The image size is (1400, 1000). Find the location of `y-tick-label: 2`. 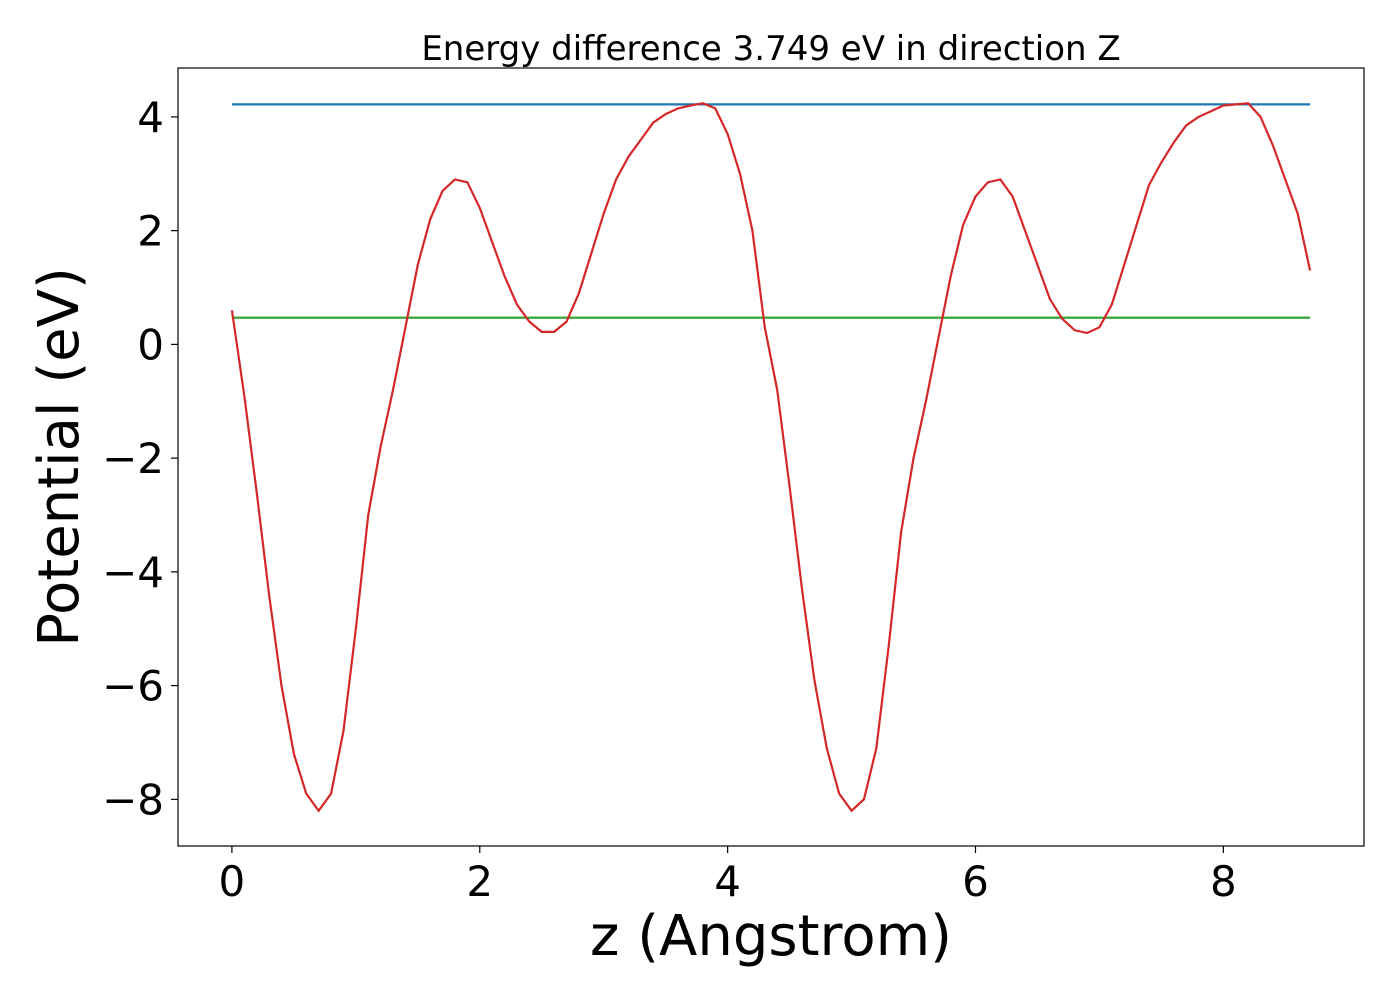

y-tick-label: 2 is located at coordinates (150, 231).